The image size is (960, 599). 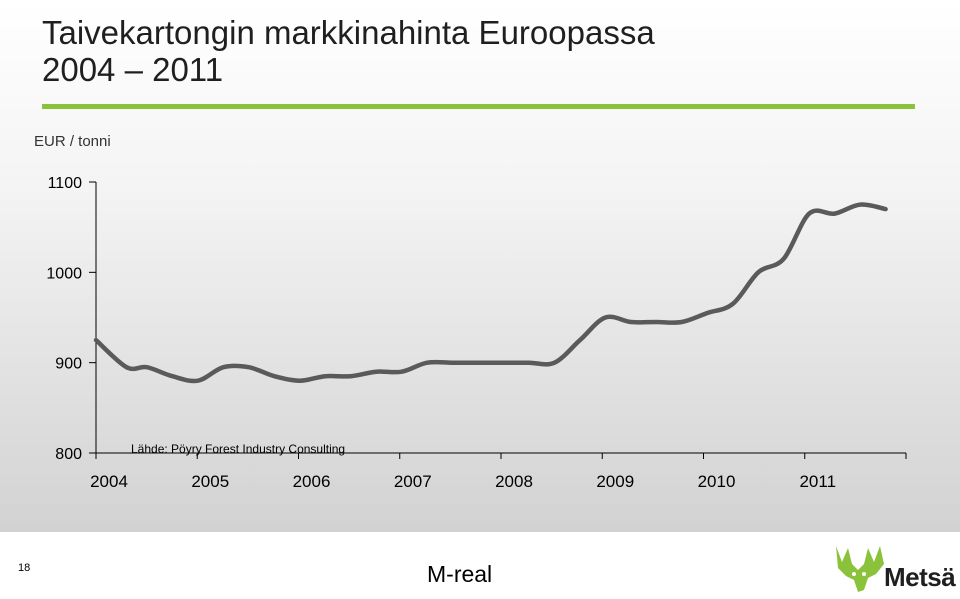 What do you see at coordinates (312, 481) in the screenshot?
I see `x-tick-label-2006: 2006` at bounding box center [312, 481].